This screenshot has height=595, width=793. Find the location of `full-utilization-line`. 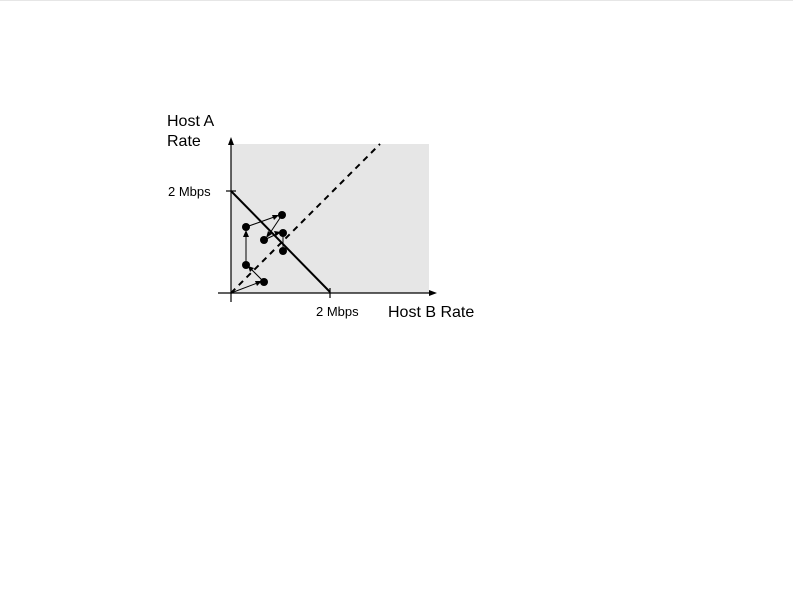

full-utilization-line is located at coordinates (280, 241).